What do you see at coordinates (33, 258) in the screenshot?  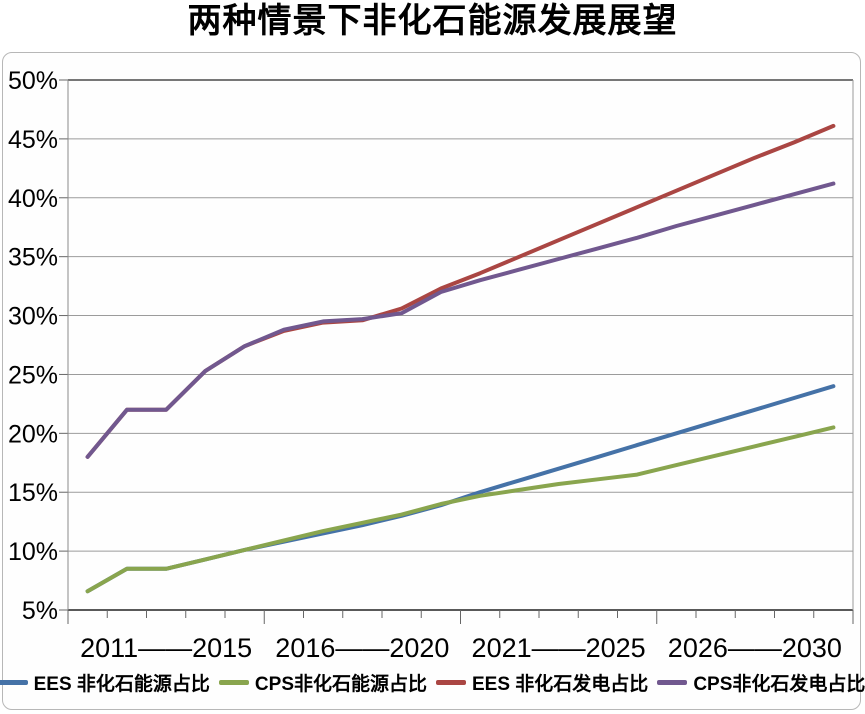 I see `y-tick-label: 35%` at bounding box center [33, 258].